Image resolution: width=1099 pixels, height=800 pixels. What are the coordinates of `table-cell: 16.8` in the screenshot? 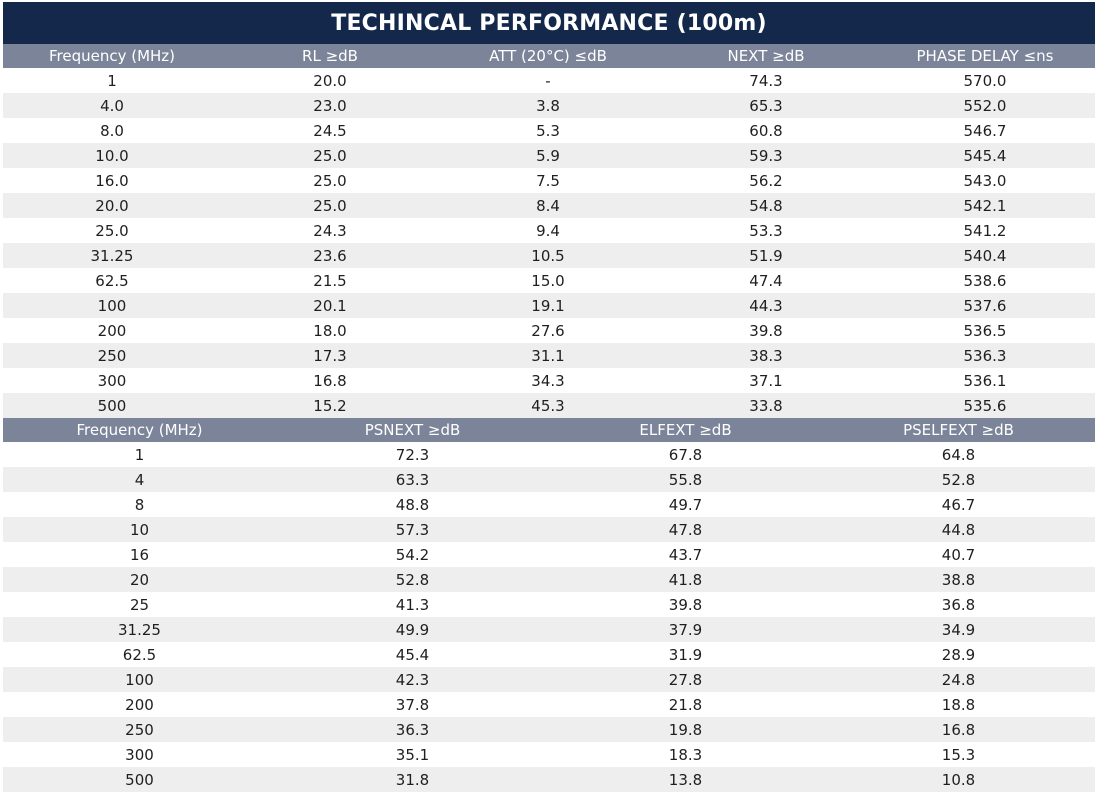 It's located at (958, 729).